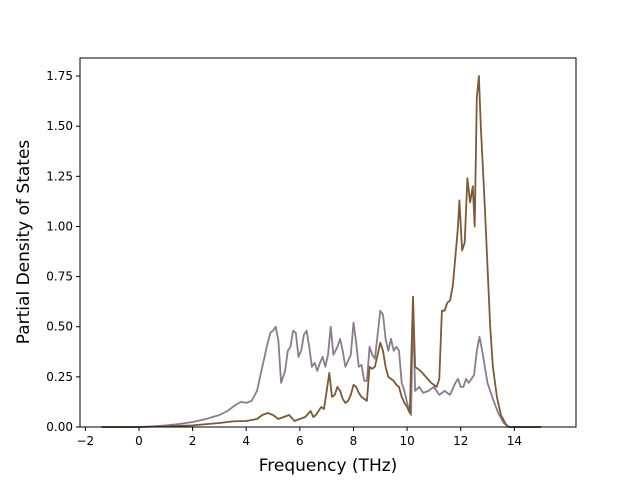 This screenshot has width=640, height=480. What do you see at coordinates (514, 441) in the screenshot?
I see `x-tick-label: 14` at bounding box center [514, 441].